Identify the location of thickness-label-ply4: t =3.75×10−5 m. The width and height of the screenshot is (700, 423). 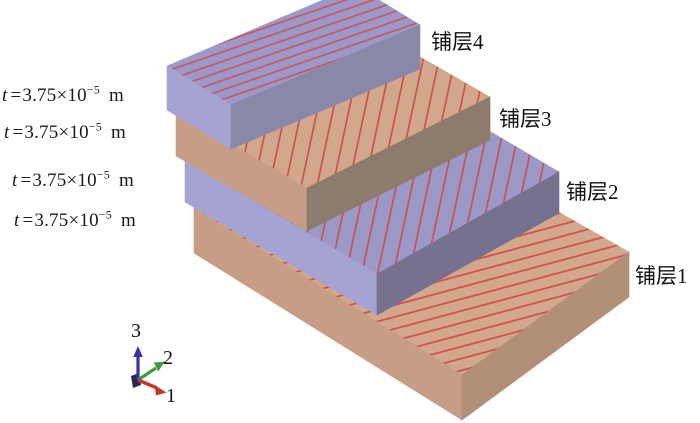
(63, 94).